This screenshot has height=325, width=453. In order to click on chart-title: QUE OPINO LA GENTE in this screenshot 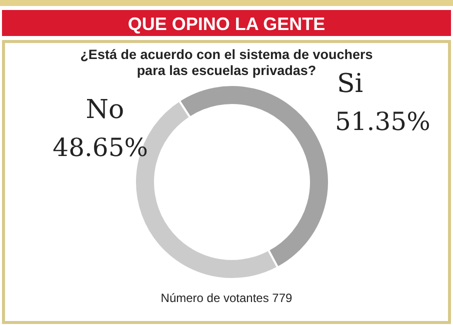, I will do `click(227, 24)`.